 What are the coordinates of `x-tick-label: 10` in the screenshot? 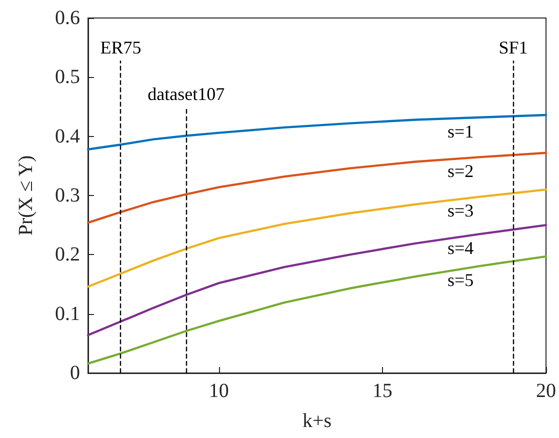 It's located at (218, 391).